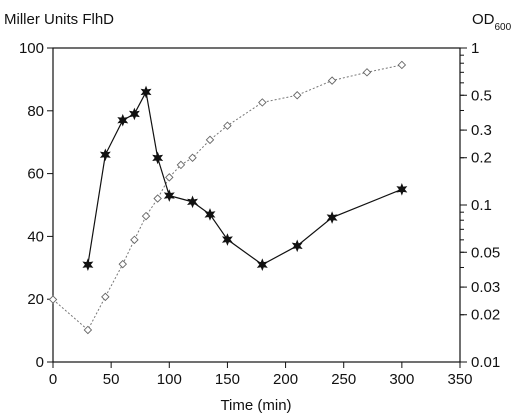 The image size is (520, 414). Describe the element at coordinates (343, 379) in the screenshot. I see `x-tick-label: 250` at that location.